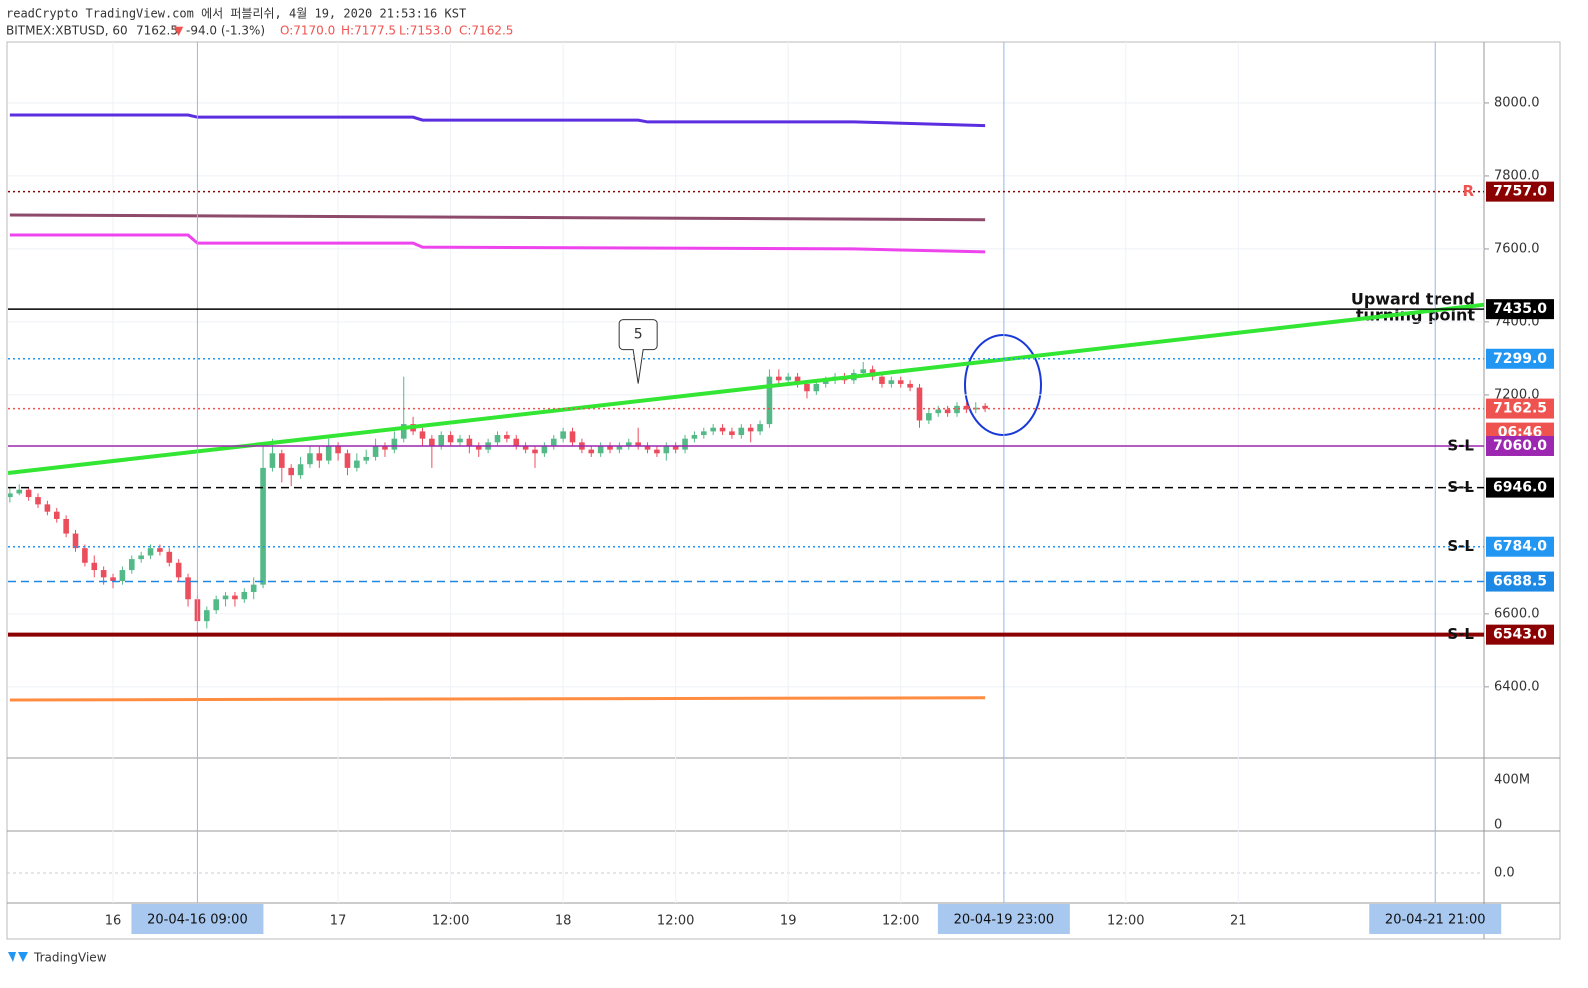 This screenshot has width=1588, height=988. I want to click on y-tick-label: 7800.0, so click(1517, 175).